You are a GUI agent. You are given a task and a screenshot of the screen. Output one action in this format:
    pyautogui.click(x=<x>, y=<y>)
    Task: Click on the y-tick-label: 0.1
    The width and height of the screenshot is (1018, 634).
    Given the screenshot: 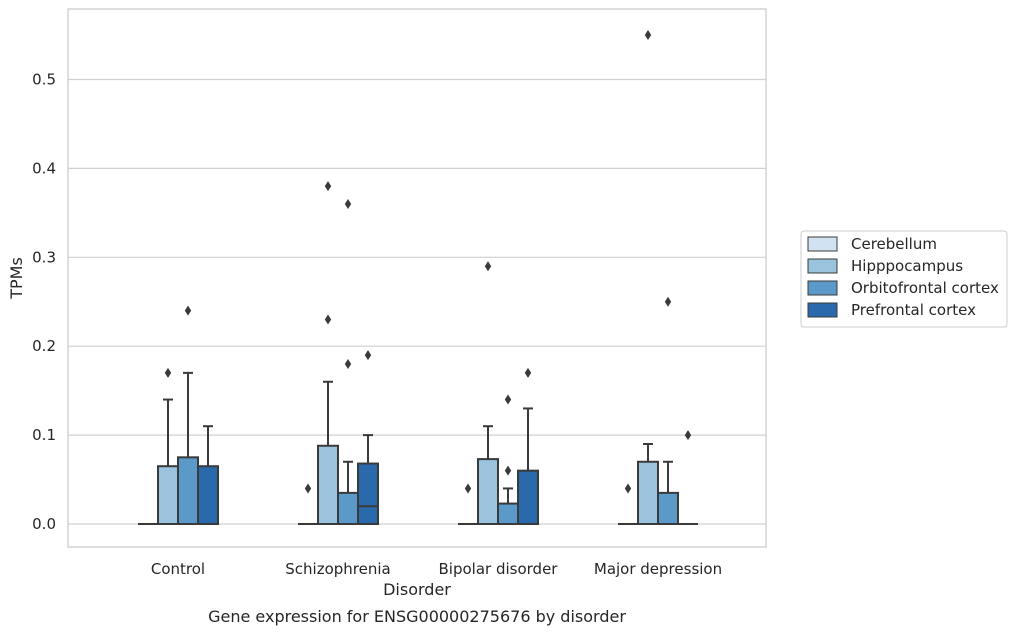 What is the action you would take?
    pyautogui.click(x=44, y=435)
    